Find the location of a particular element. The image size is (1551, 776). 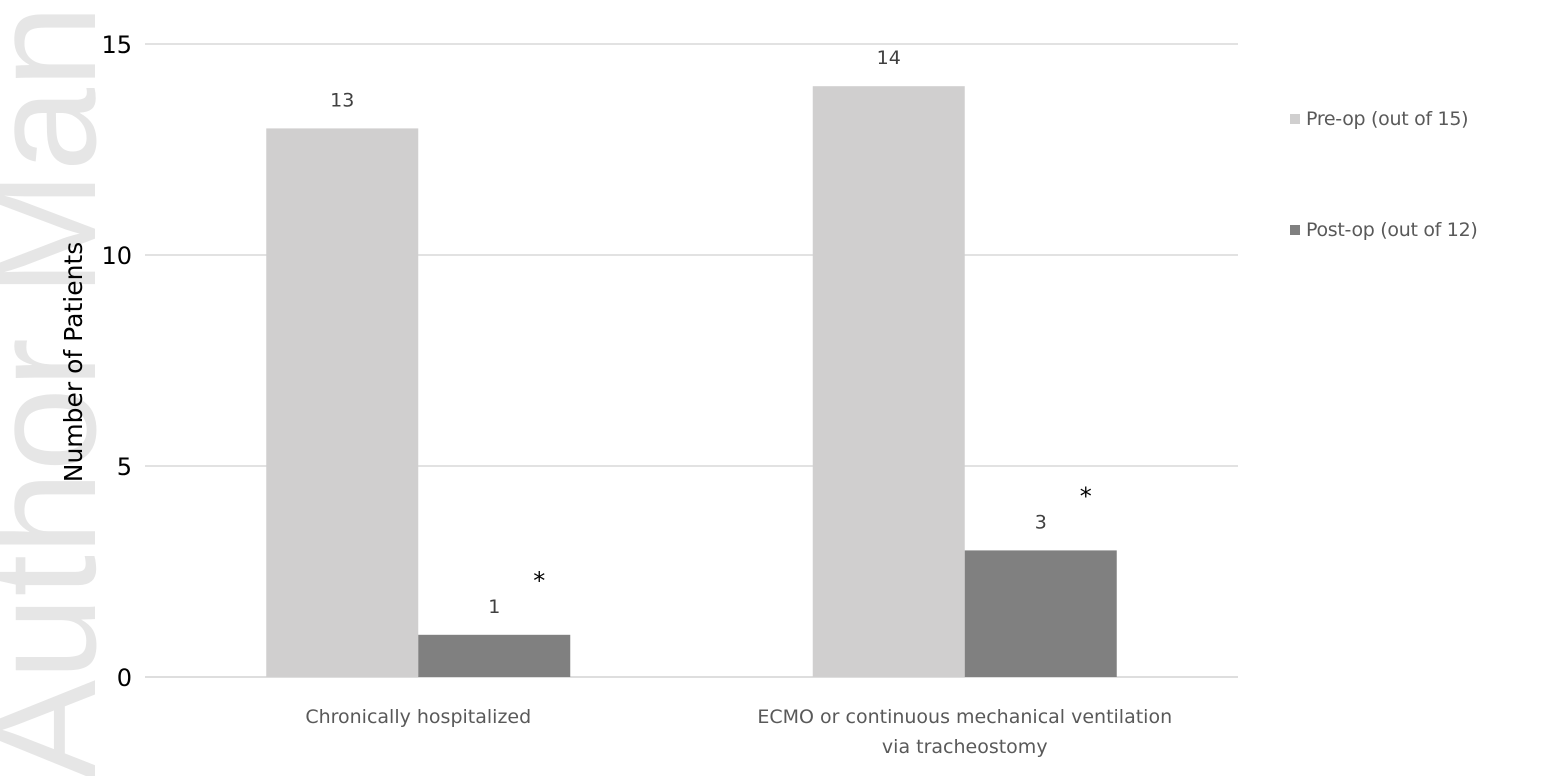

watermark-text: Author Manuscript is located at coordinates (63, 388).